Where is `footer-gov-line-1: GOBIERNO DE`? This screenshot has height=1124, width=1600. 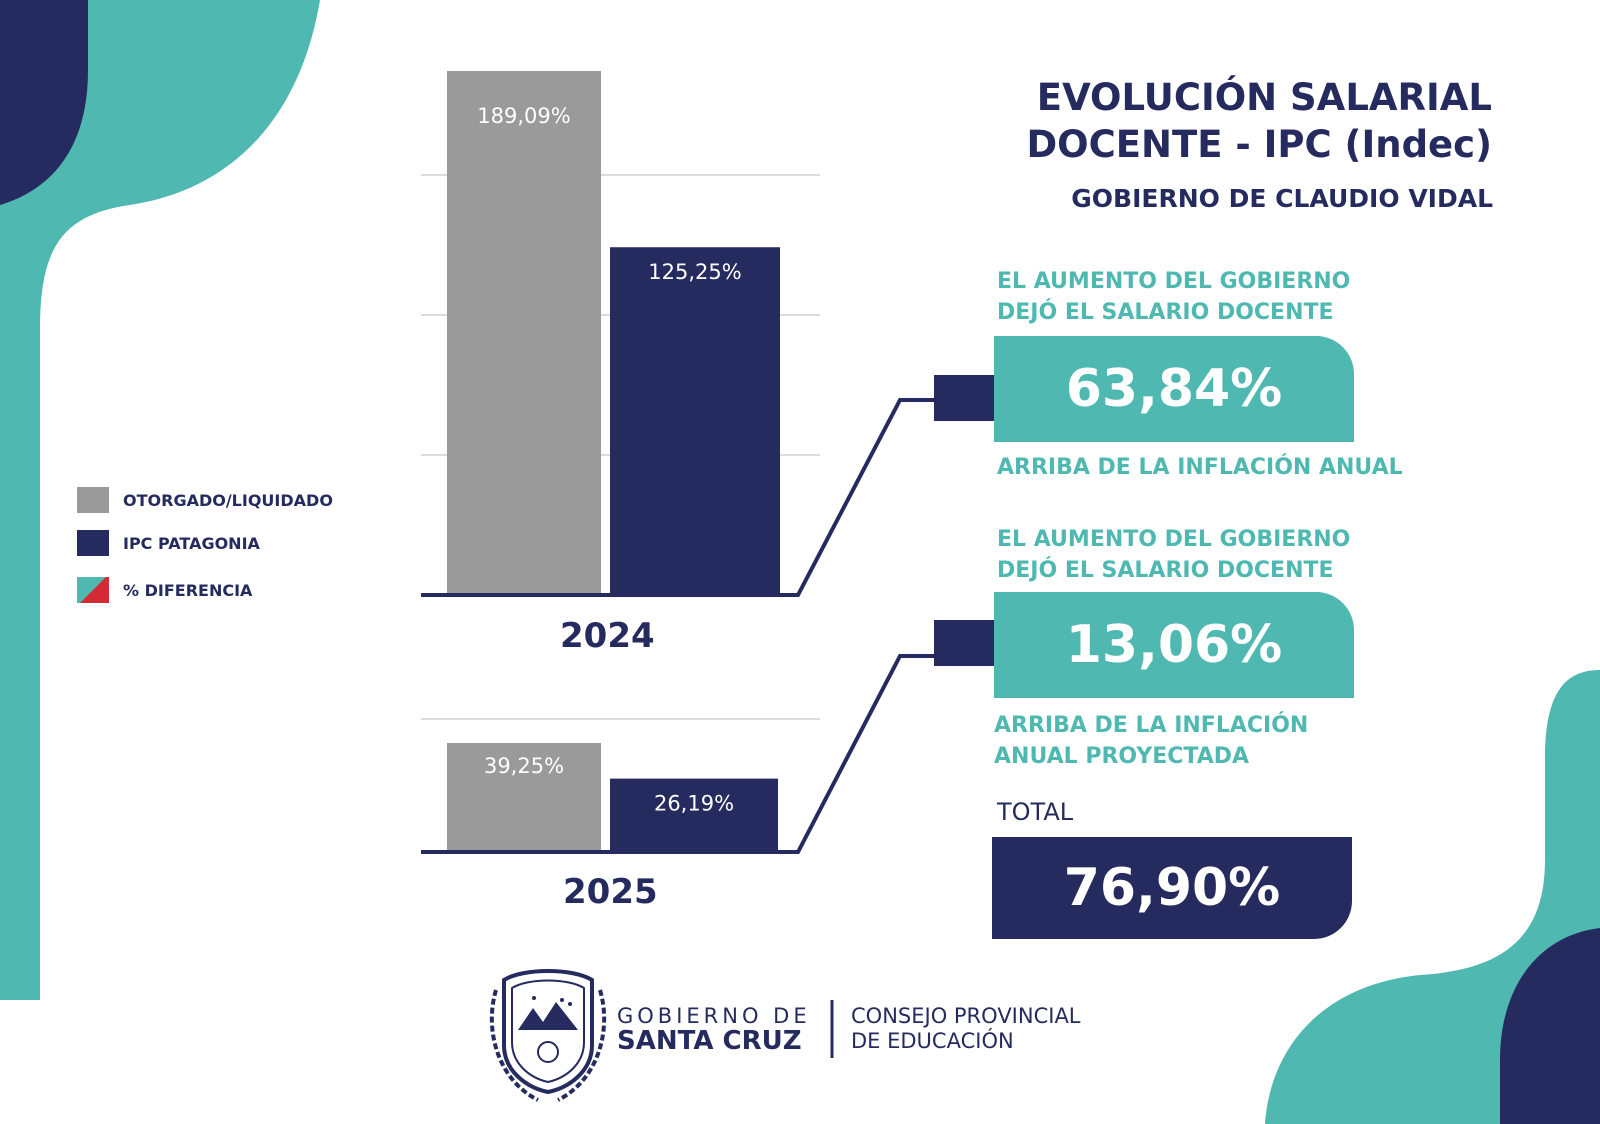
footer-gov-line-1: GOBIERNO DE is located at coordinates (714, 1016).